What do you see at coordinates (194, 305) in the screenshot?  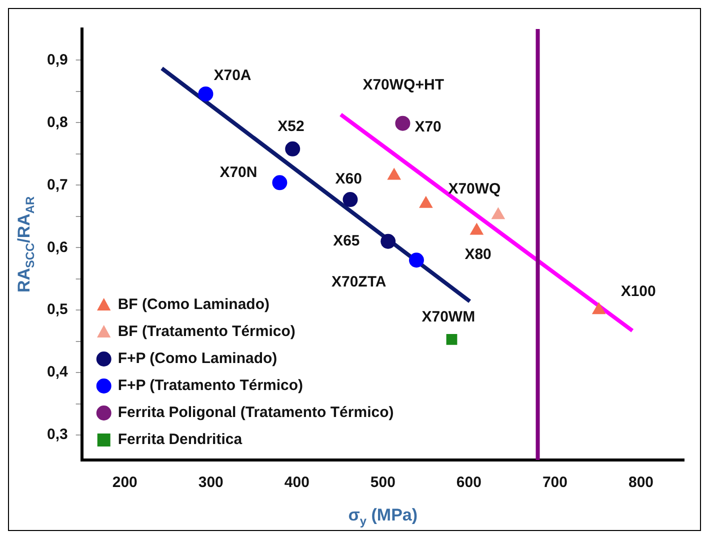 I see `legend-label: BF (Como Laminado)` at bounding box center [194, 305].